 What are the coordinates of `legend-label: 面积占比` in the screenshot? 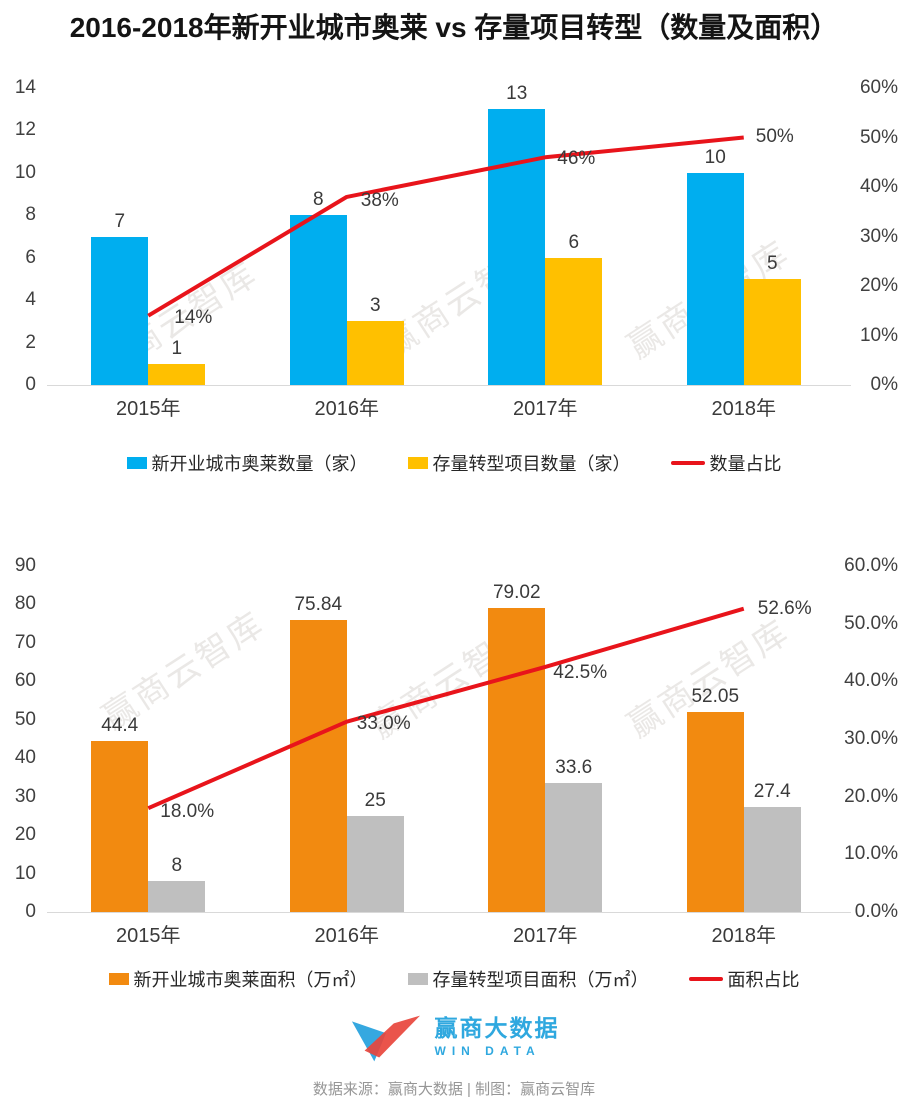 It's located at (763, 980).